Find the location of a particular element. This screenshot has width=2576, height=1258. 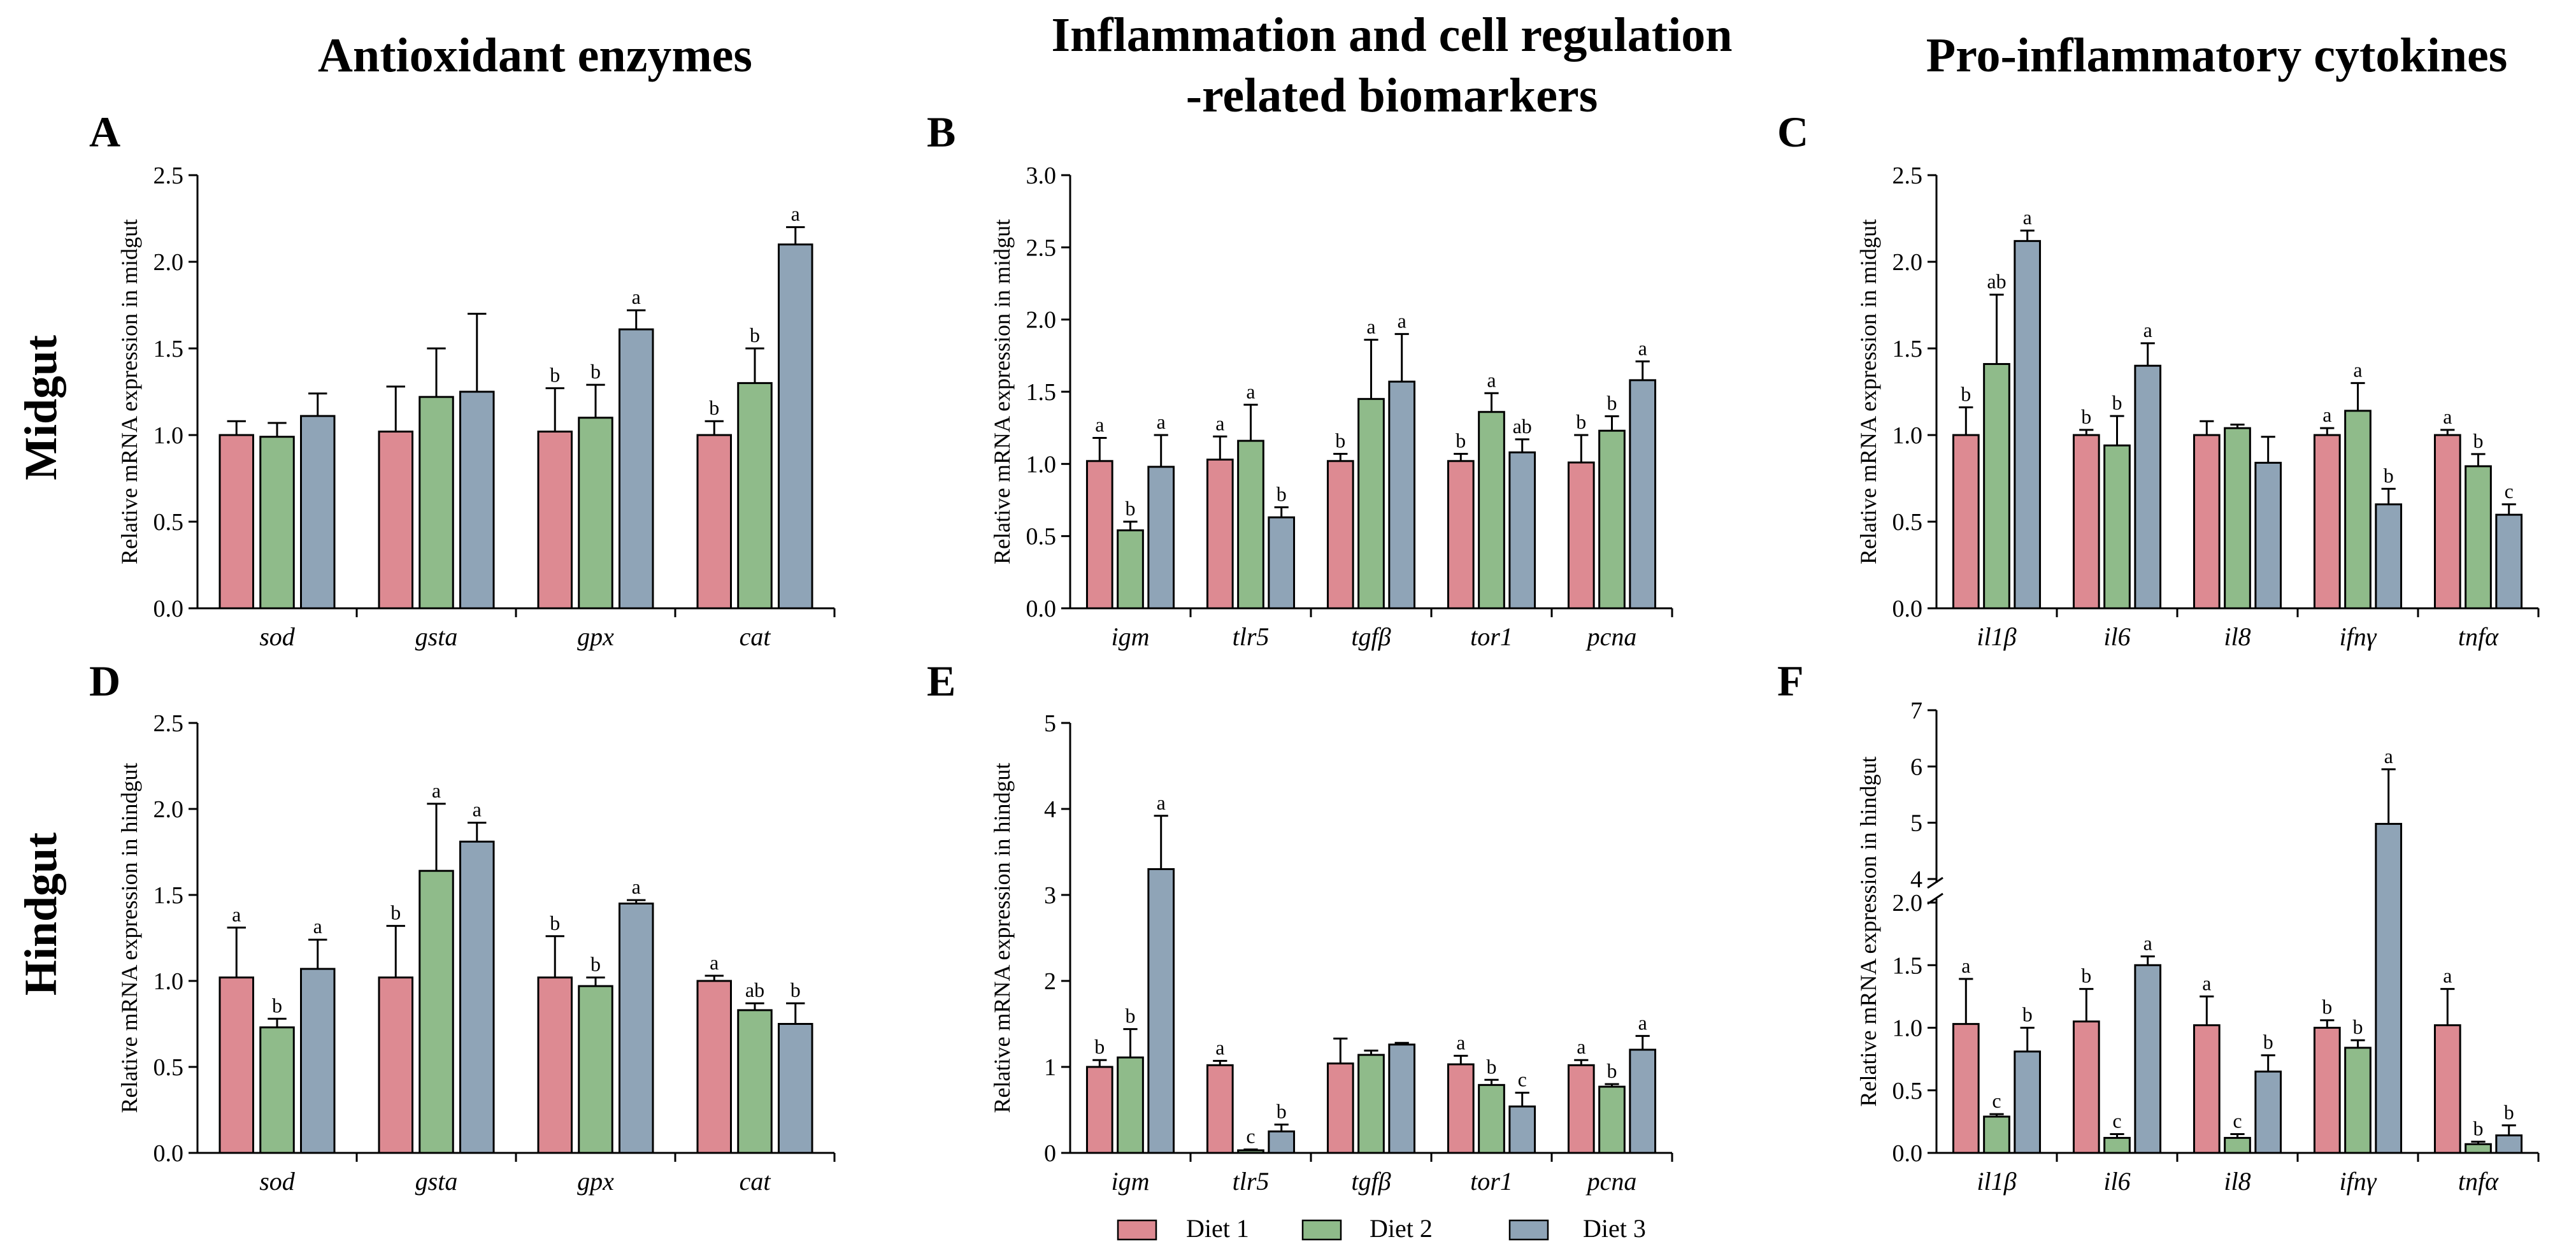

significance-label-e-tlr5-diet-3: b is located at coordinates (1282, 1110).